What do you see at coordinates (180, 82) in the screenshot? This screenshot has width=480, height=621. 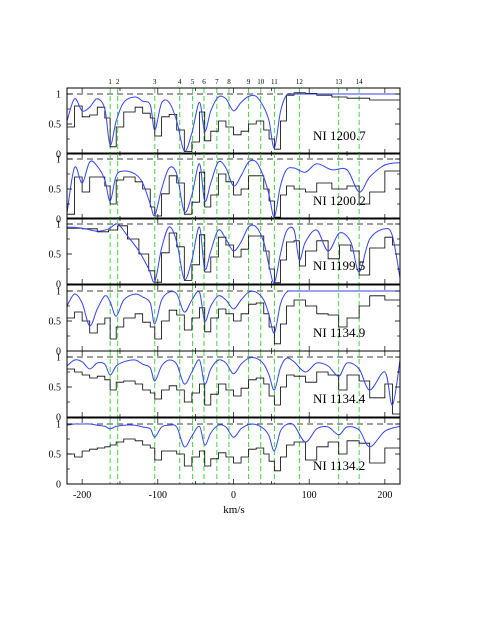 I see `component-label-4: 4` at bounding box center [180, 82].